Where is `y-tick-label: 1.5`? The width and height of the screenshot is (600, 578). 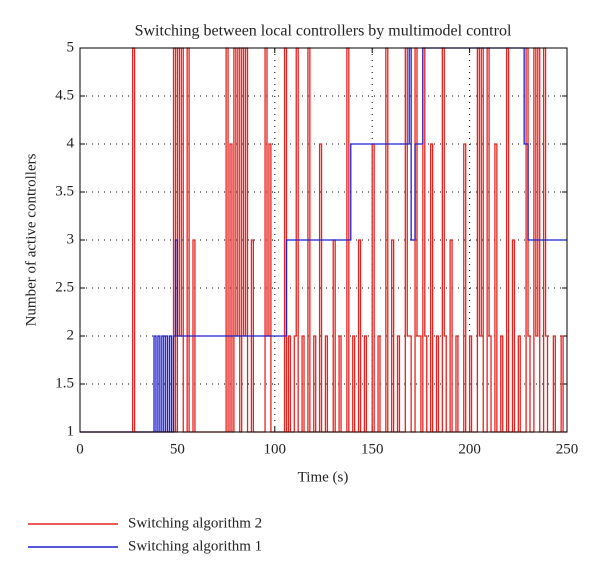 y-tick-label: 1.5 is located at coordinates (64, 383).